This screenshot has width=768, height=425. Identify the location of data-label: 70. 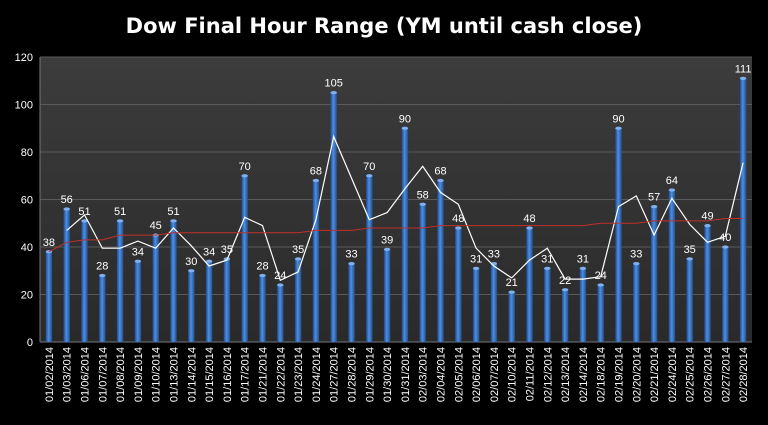
(369, 167).